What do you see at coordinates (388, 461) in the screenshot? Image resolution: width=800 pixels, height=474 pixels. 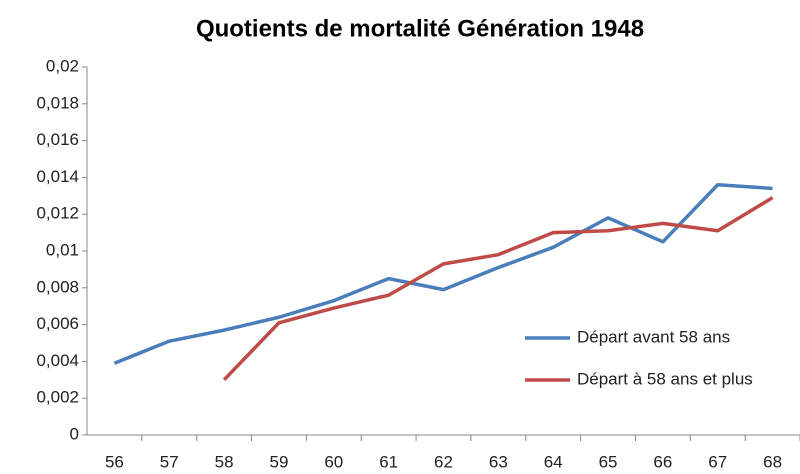 I see `x-tick-label: 61` at bounding box center [388, 461].